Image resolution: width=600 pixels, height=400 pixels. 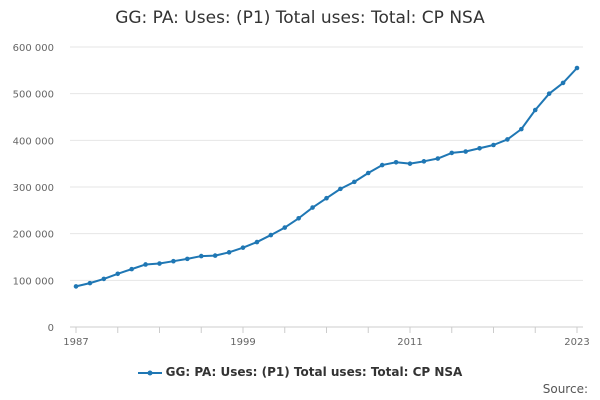 I want to click on x-tick-label: 2011, so click(x=409, y=342).